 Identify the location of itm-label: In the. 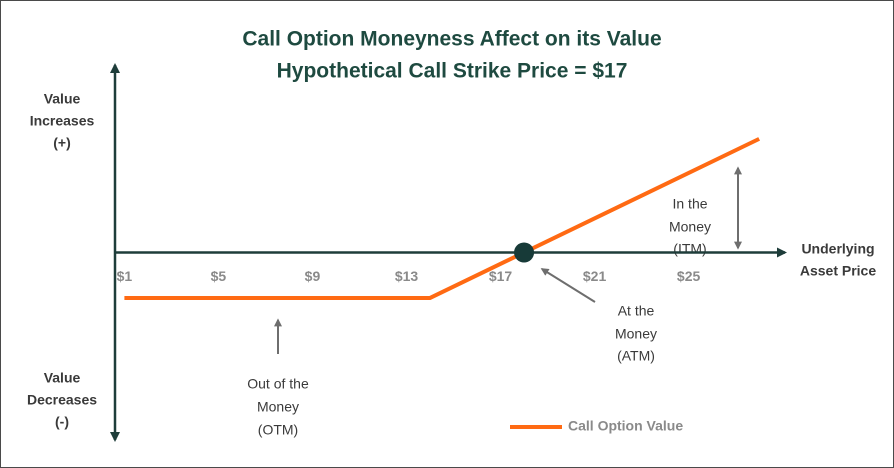
(689, 204).